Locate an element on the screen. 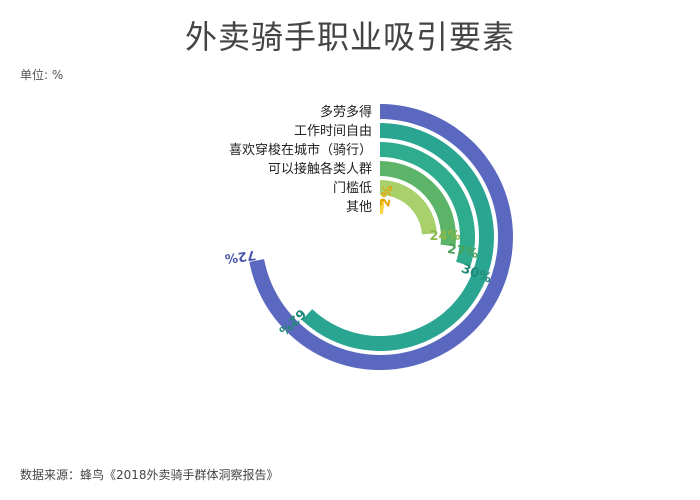 This screenshot has height=500, width=700. category-label-4: 可以接触各类人群 is located at coordinates (320, 169).